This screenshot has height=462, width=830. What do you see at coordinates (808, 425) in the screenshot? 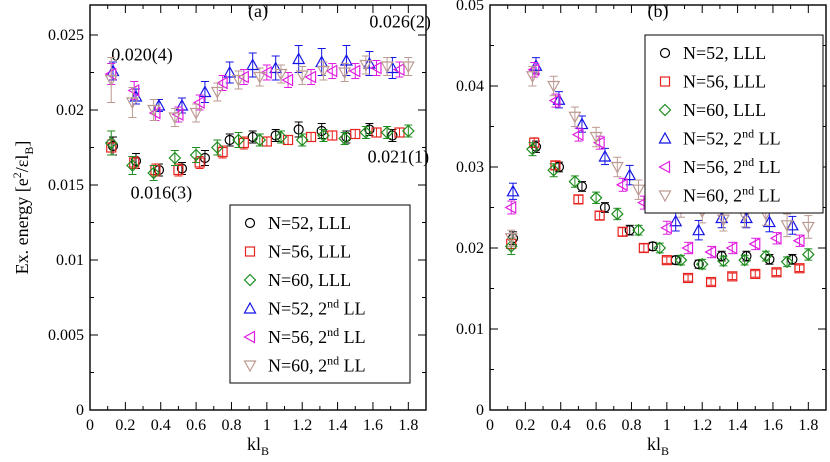
I see `x-tick-label: 1.8` at bounding box center [808, 425].